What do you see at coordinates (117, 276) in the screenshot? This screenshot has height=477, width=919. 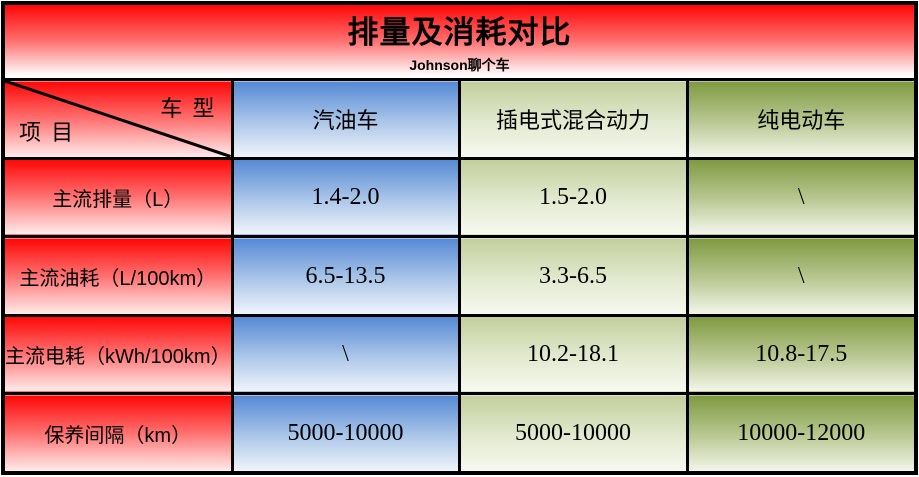 I see `row-label-fuel-consumption: 主流油耗（L/100km）` at bounding box center [117, 276].